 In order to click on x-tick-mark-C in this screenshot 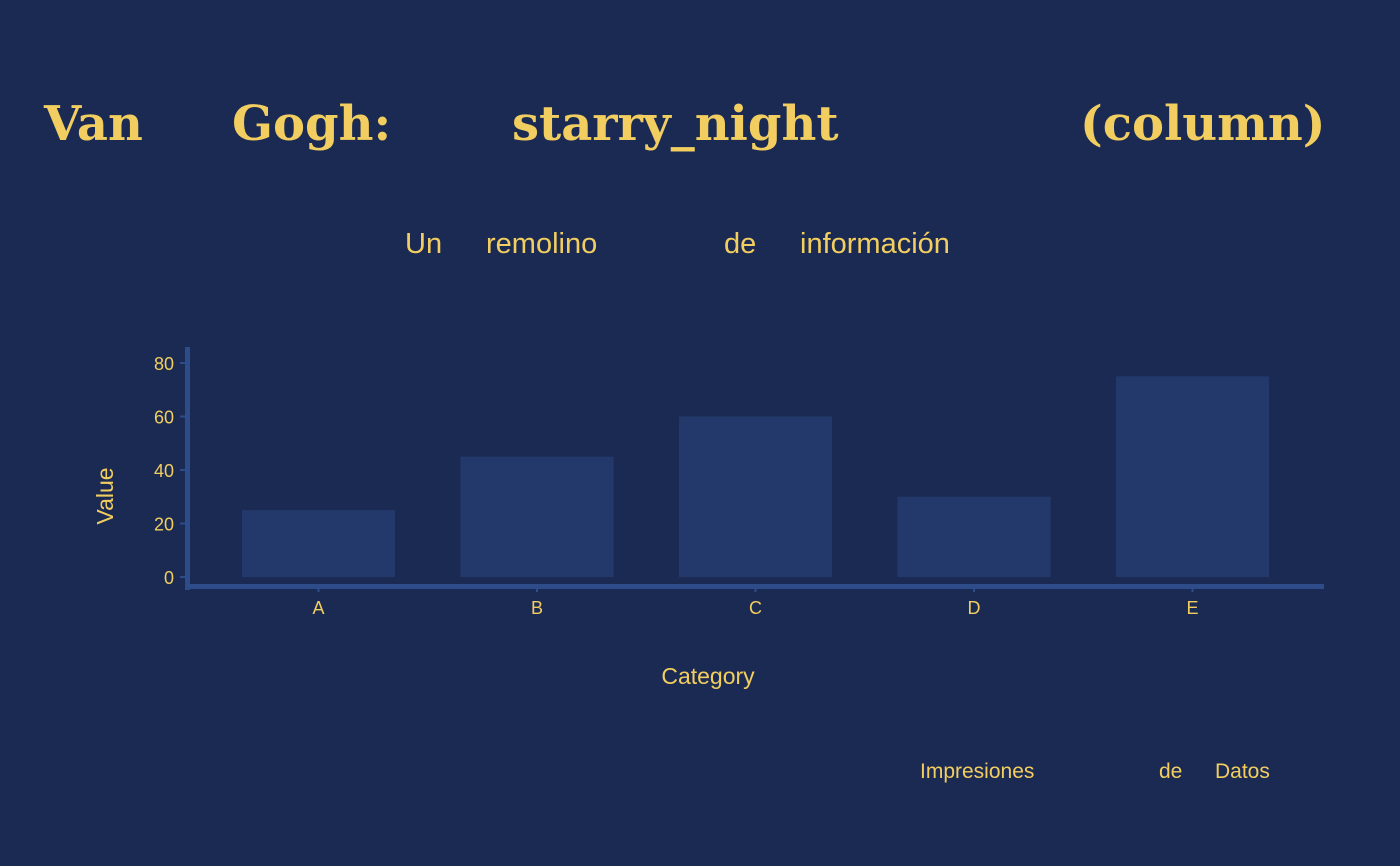, I will do `click(755, 590)`.